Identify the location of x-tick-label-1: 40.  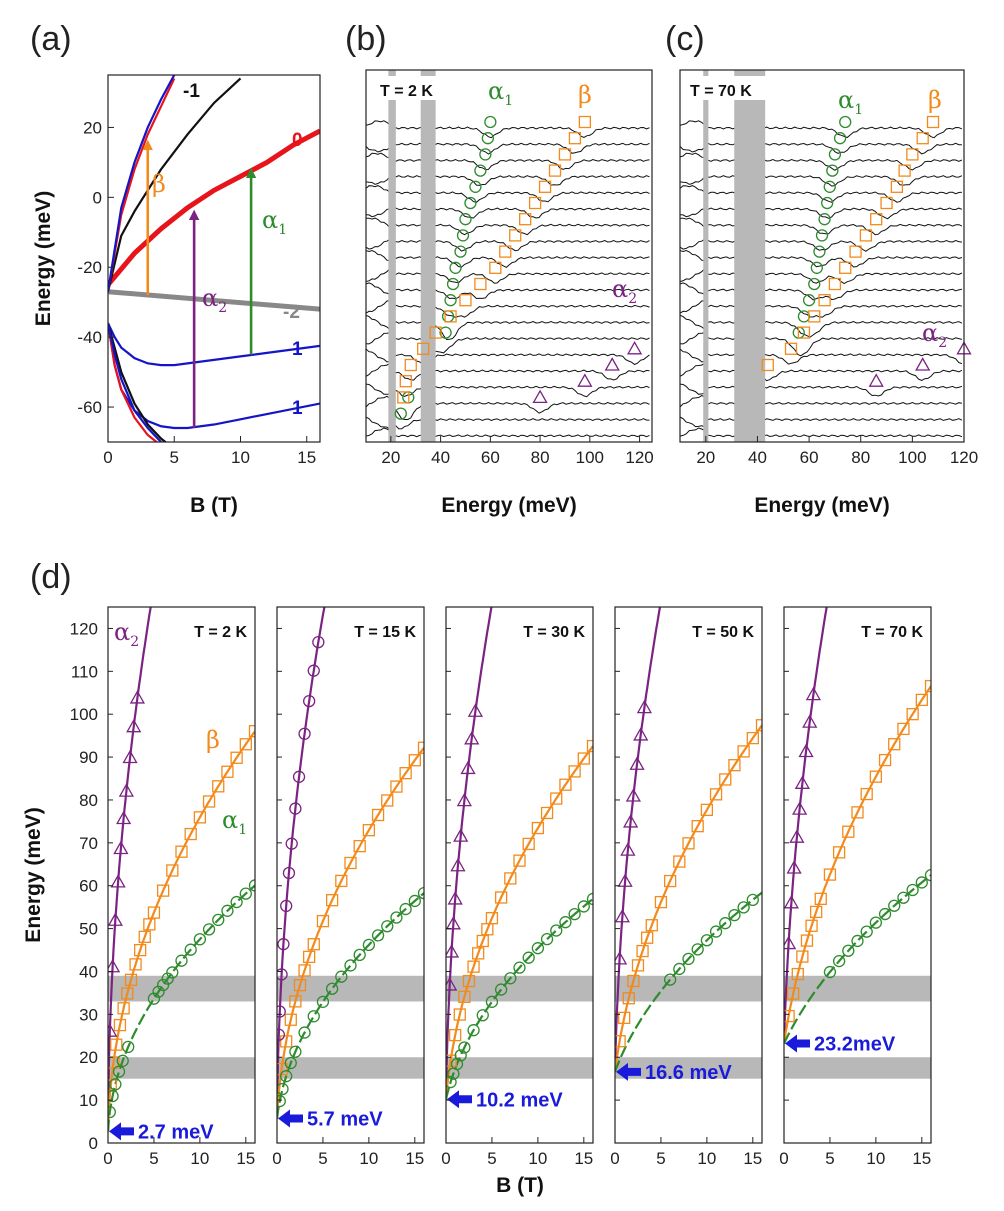
(757, 457).